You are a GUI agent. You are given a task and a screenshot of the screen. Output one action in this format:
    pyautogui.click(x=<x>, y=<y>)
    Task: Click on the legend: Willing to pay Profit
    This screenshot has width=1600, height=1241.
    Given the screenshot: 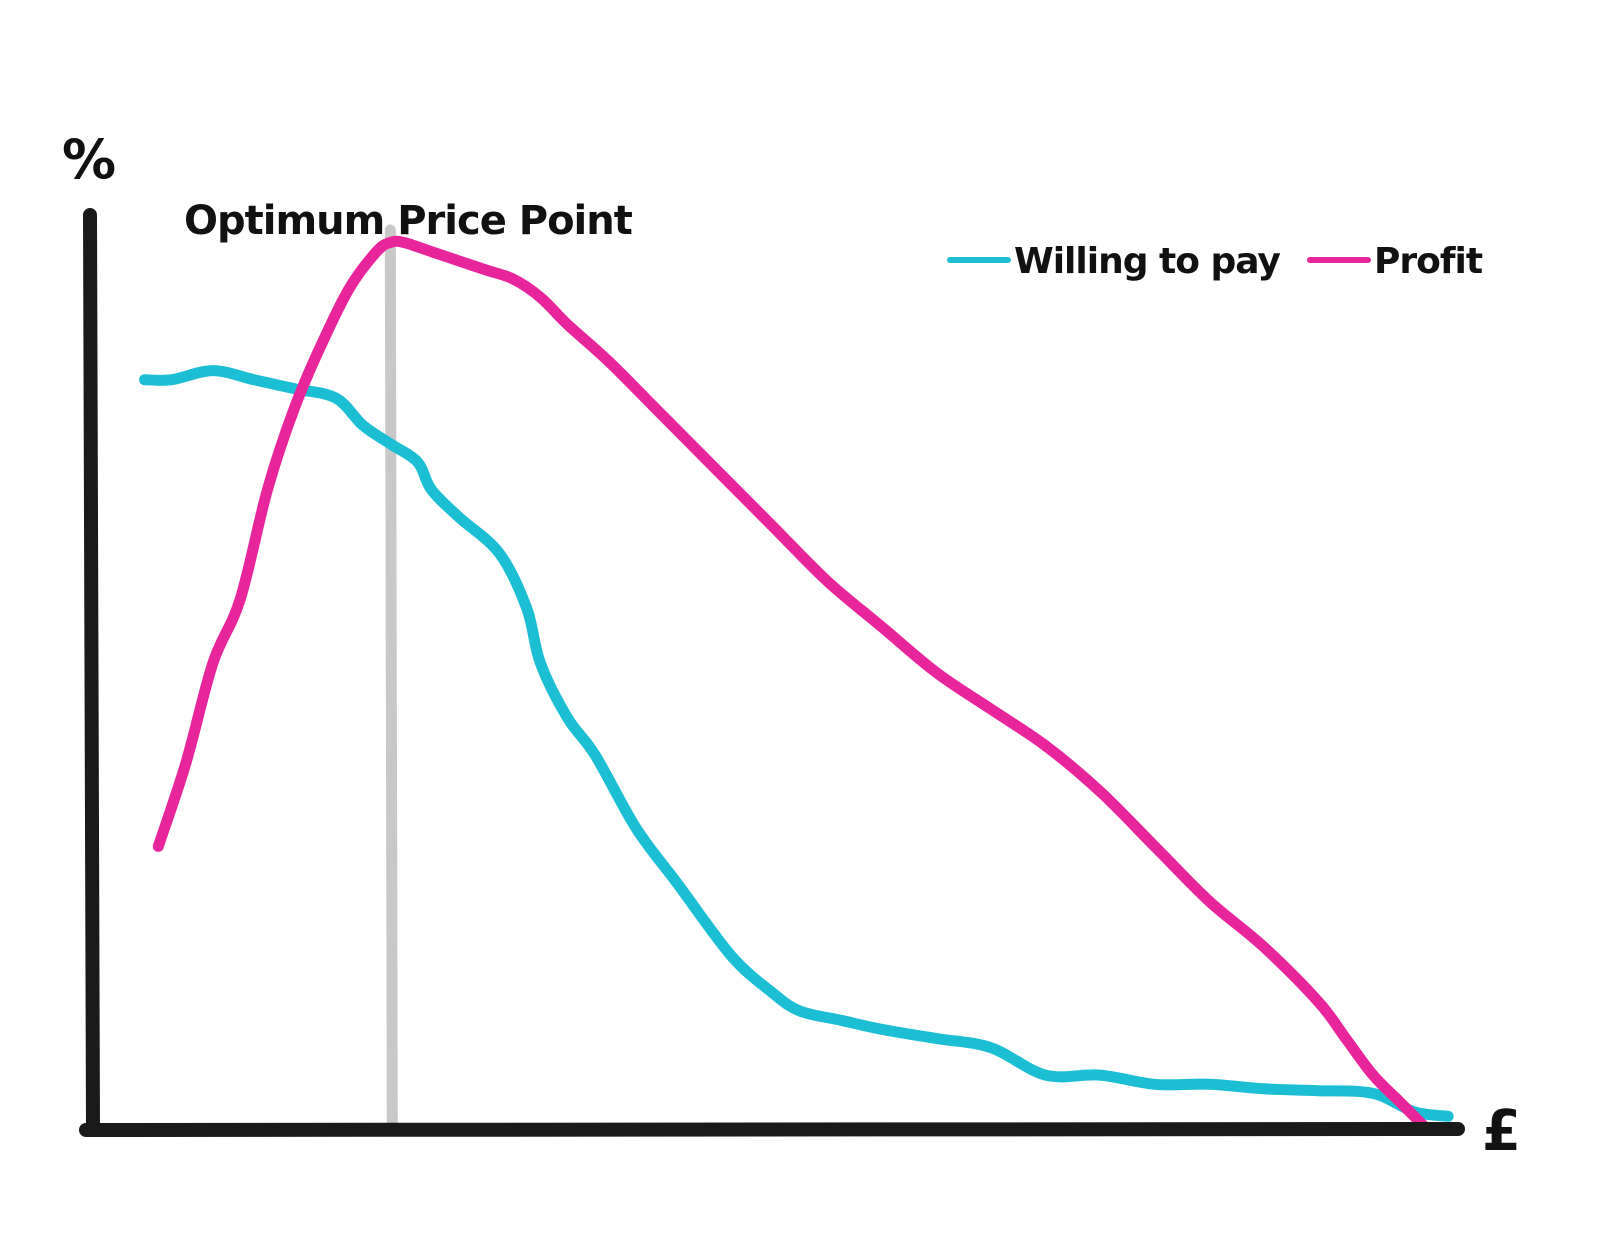 What is the action you would take?
    pyautogui.click(x=1215, y=261)
    